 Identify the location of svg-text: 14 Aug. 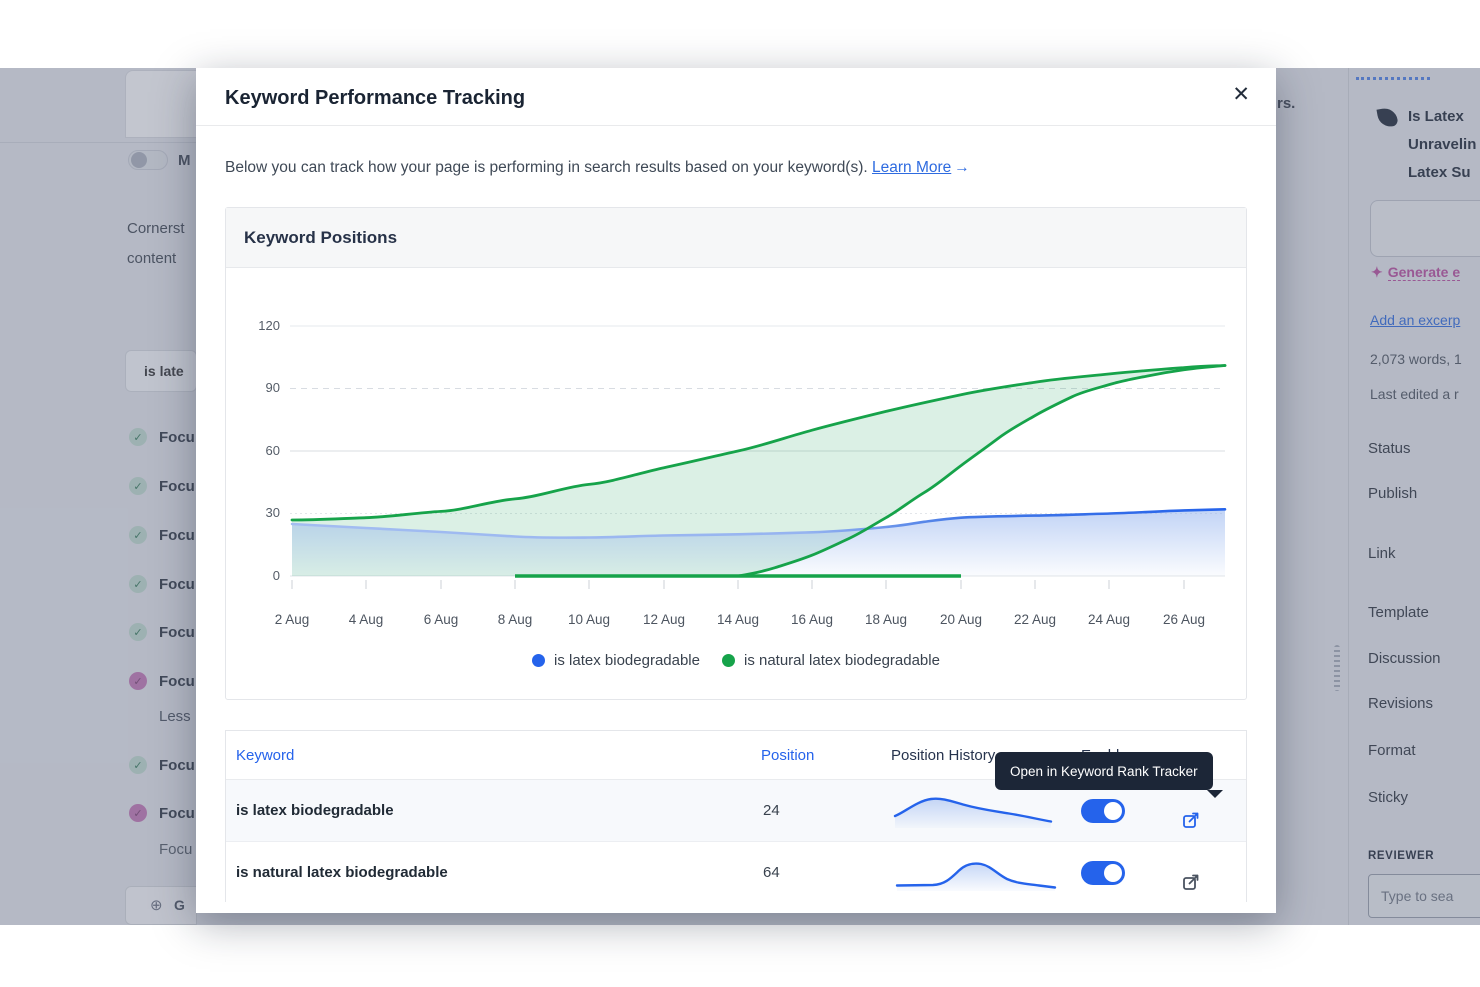
(738, 619).